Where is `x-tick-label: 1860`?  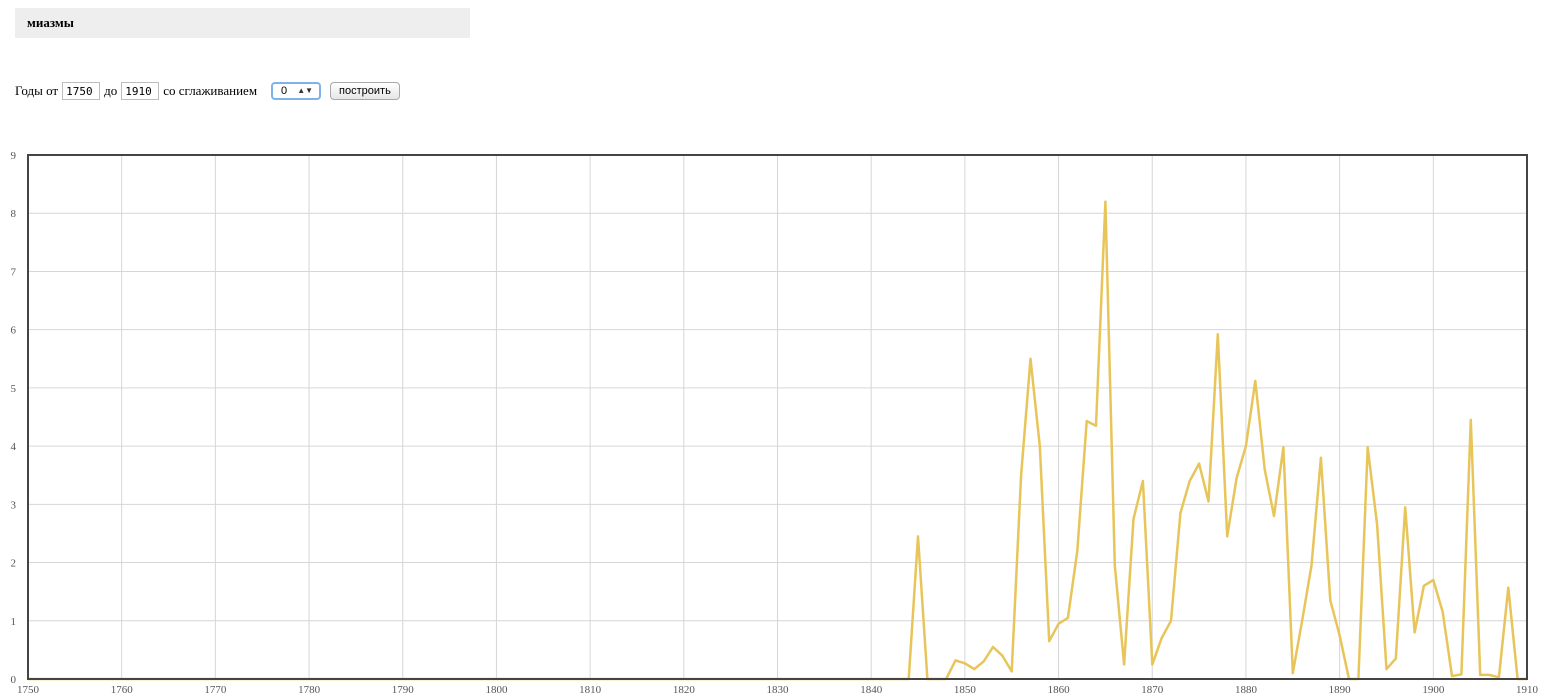 x-tick-label: 1860 is located at coordinates (1059, 690).